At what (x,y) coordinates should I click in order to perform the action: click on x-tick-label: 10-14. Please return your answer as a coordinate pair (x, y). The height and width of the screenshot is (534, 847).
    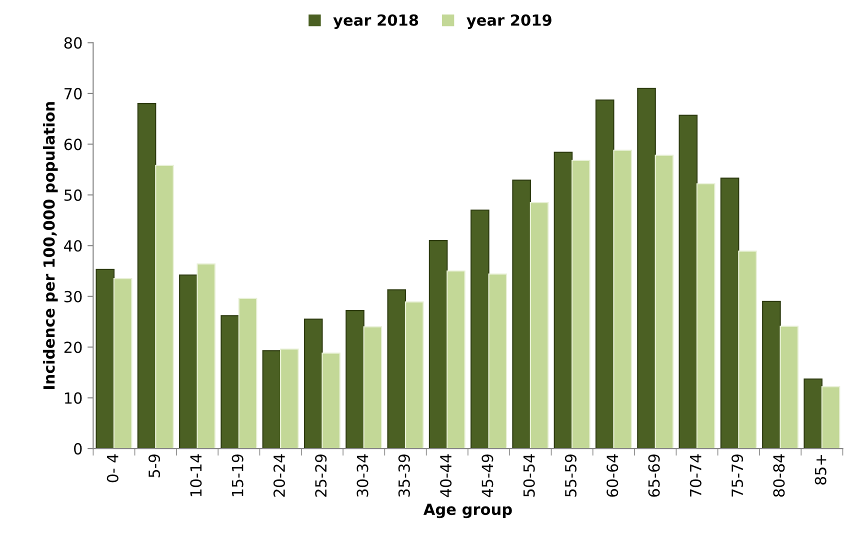
    Looking at the image, I should click on (196, 475).